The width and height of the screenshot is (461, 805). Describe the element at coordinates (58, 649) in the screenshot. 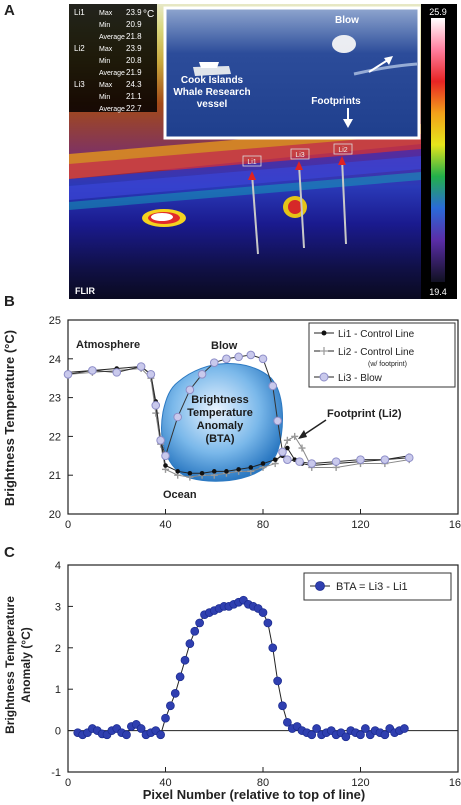

I see `chart-c-ytick-label: 2` at that location.